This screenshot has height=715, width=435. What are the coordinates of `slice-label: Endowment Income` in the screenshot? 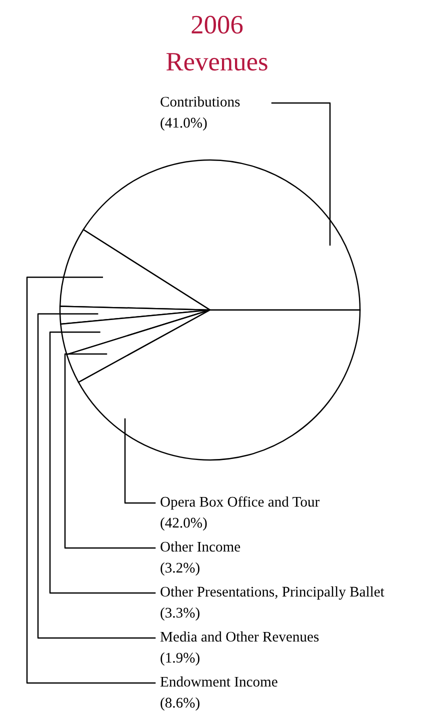 It's located at (219, 681).